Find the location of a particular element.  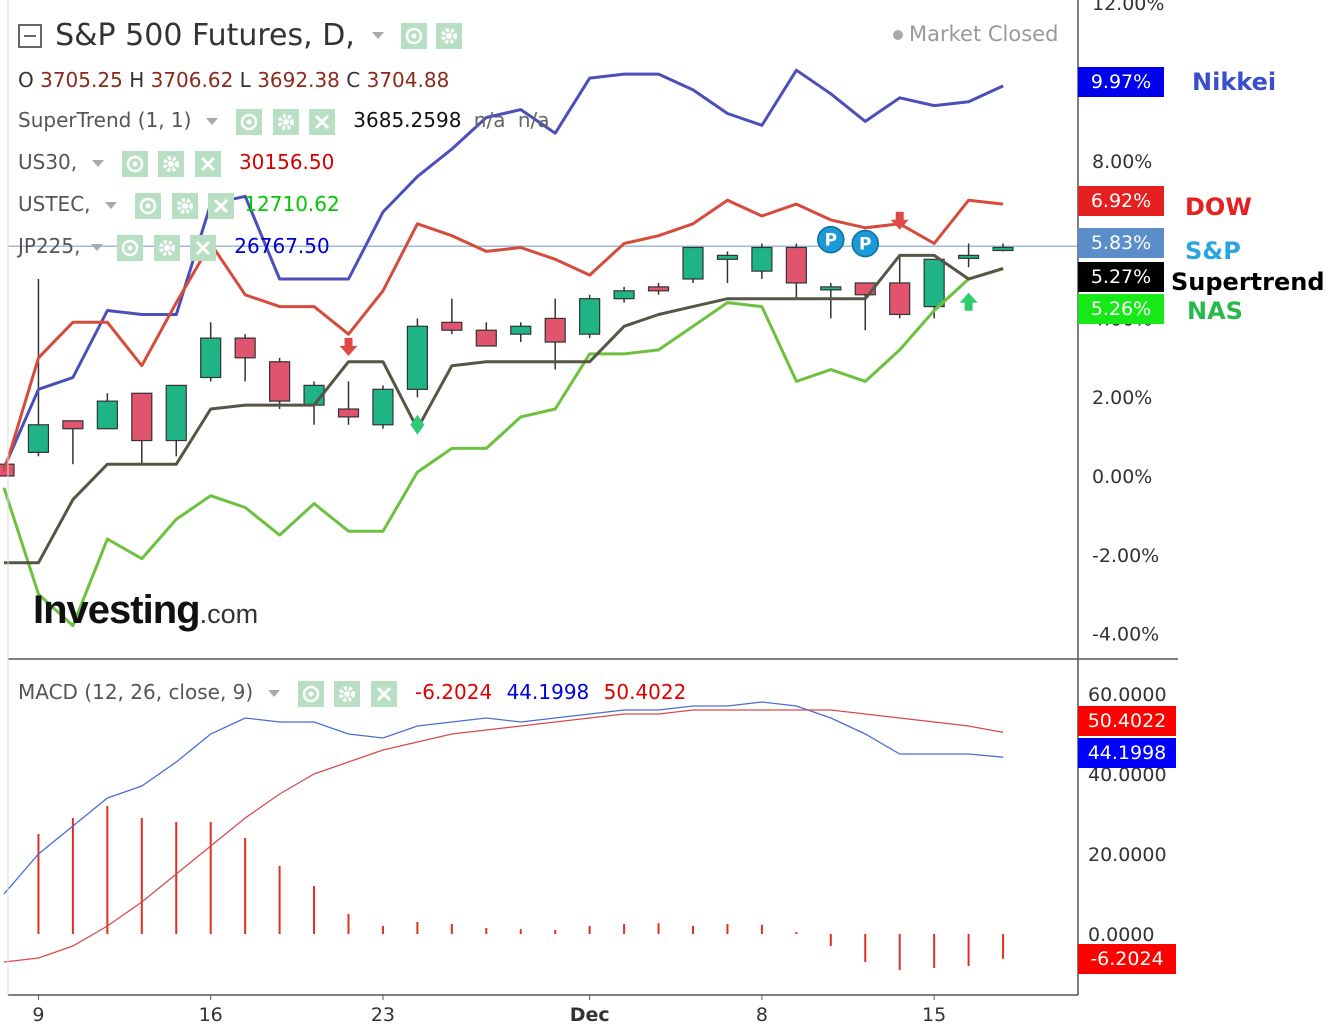

x-tick-label: 16 is located at coordinates (211, 1015).